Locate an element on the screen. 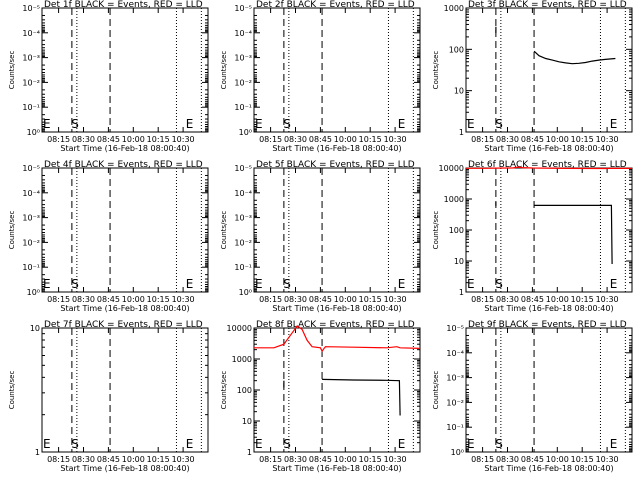 The image size is (640, 480). panel-title: Det 8f BLACK = Events, RED = LLD is located at coordinates (335, 325).